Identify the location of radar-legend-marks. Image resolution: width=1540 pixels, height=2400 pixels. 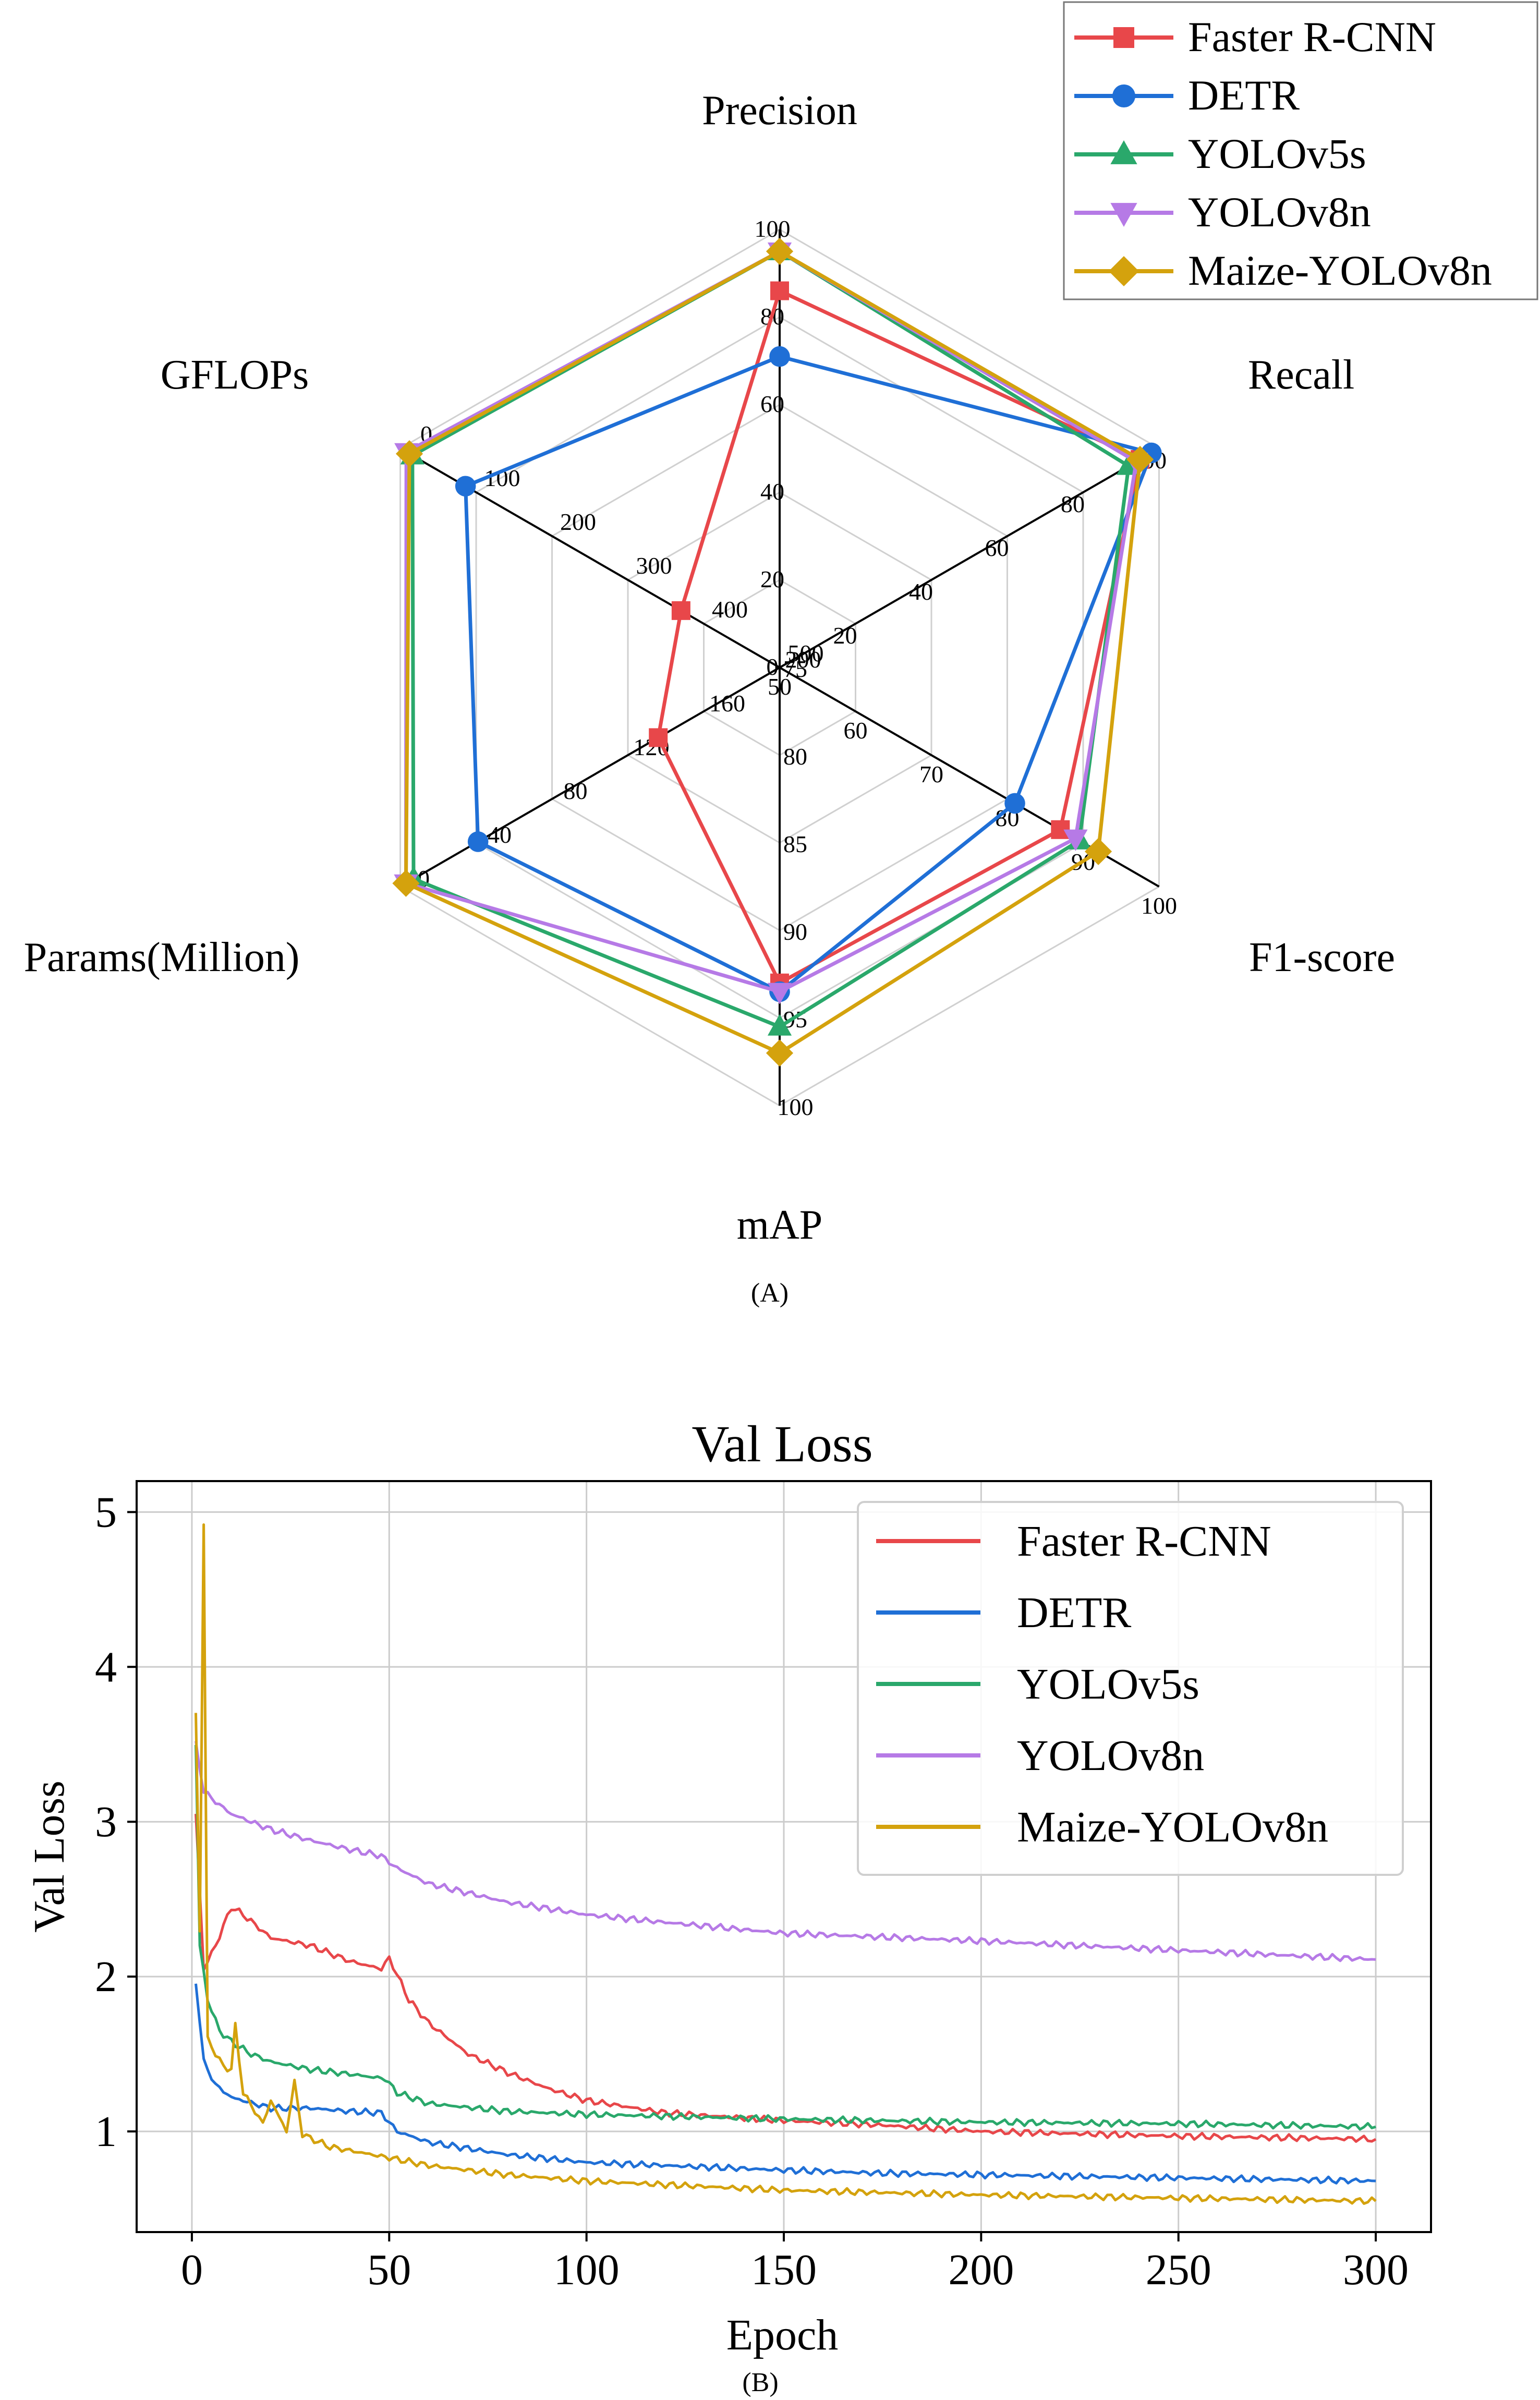
(1123, 156).